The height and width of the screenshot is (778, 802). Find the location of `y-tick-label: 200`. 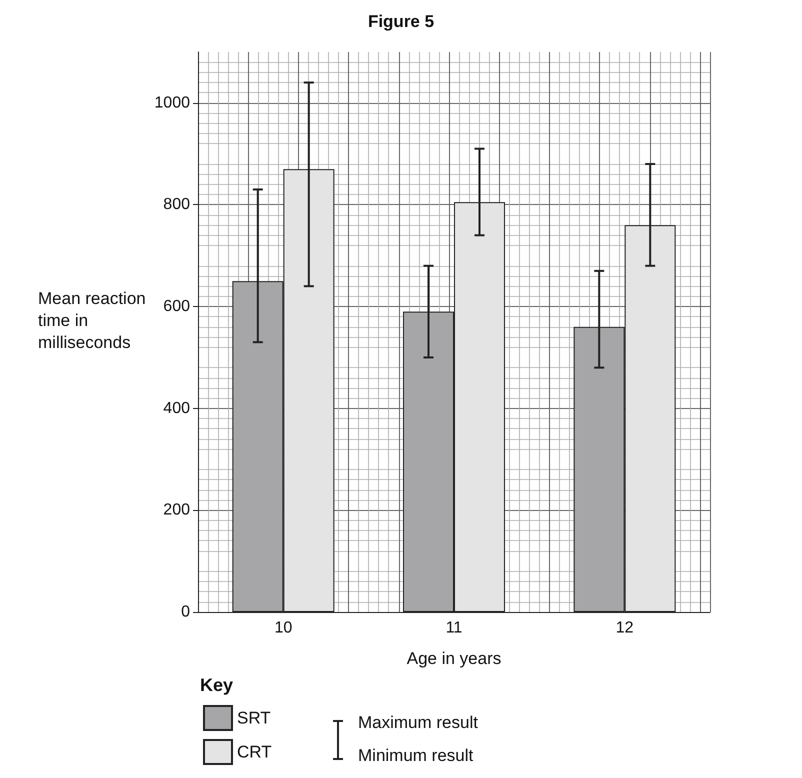

y-tick-label: 200 is located at coordinates (176, 510).